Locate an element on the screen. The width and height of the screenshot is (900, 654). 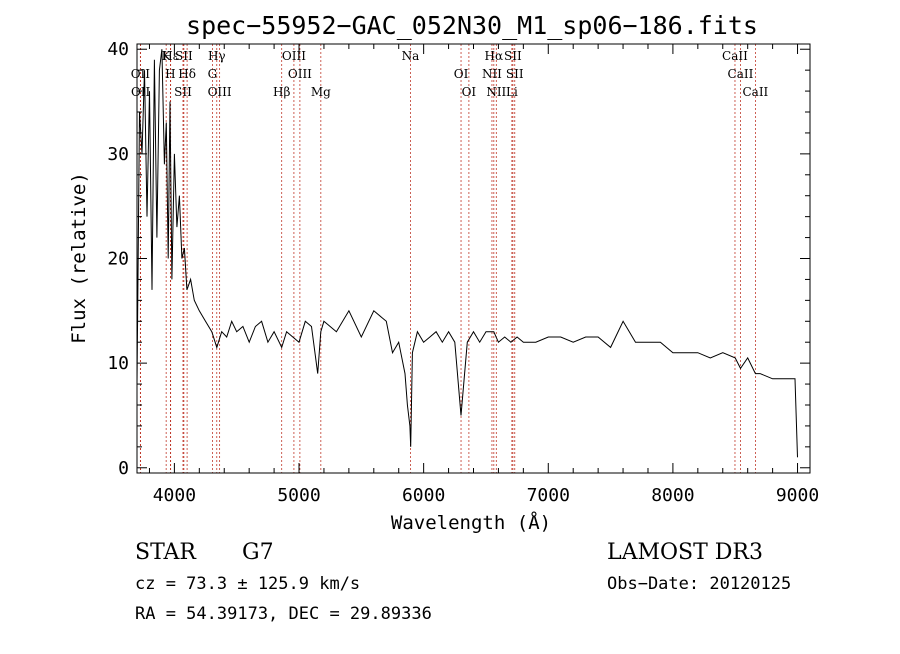
y-tick-label: 0 is located at coordinates (123, 468).